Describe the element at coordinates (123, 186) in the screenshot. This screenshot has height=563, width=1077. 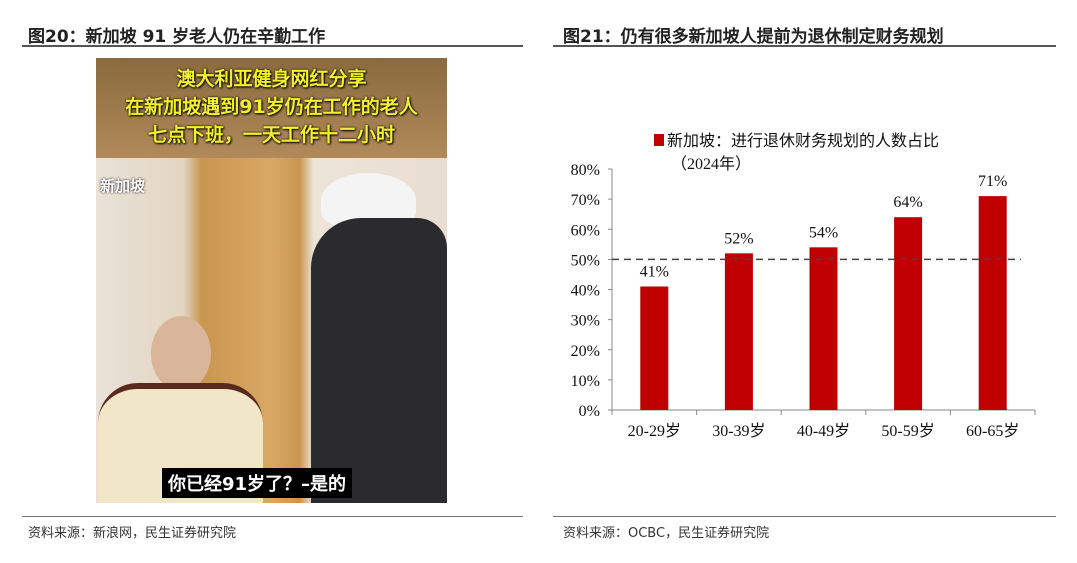
I see `photo-location-tag: 新加坡` at that location.